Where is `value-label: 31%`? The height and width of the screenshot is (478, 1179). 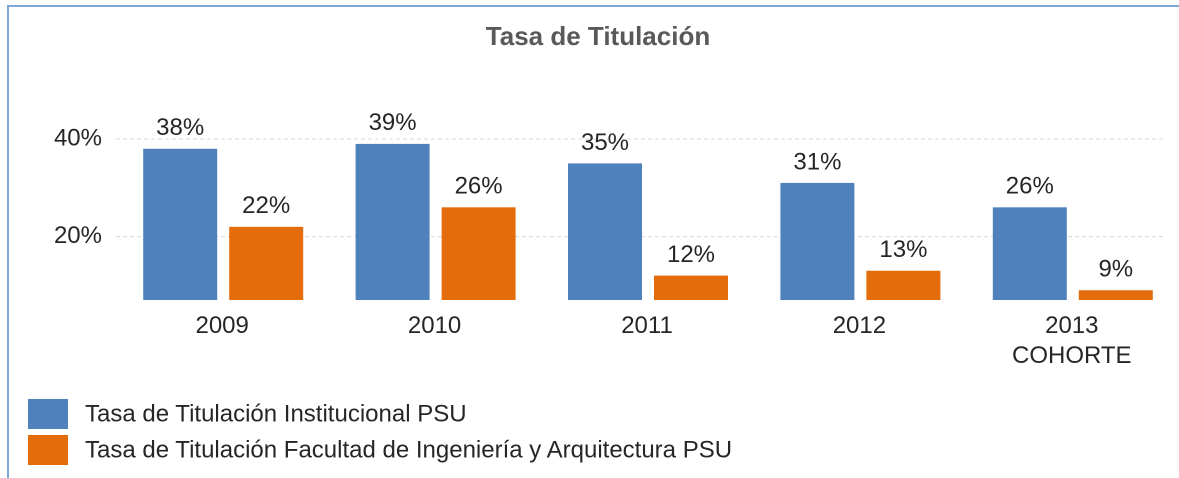 value-label: 31% is located at coordinates (817, 161).